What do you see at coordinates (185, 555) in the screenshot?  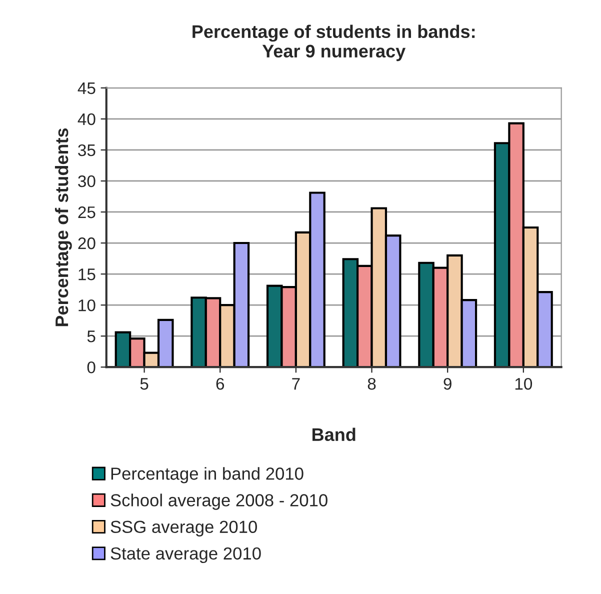 I see `legend-label: State average 2010` at bounding box center [185, 555].